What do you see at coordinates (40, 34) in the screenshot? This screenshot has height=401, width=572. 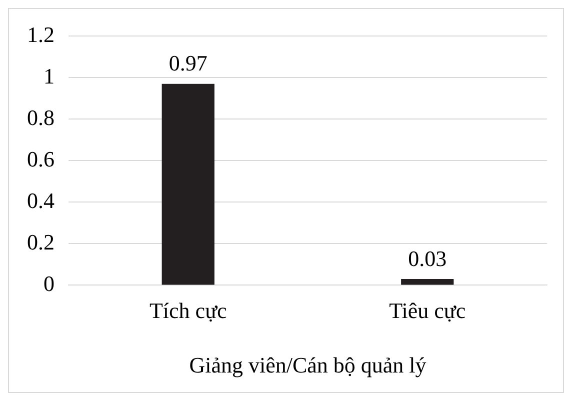 I see `y-tick-label: 1.2` at bounding box center [40, 34].